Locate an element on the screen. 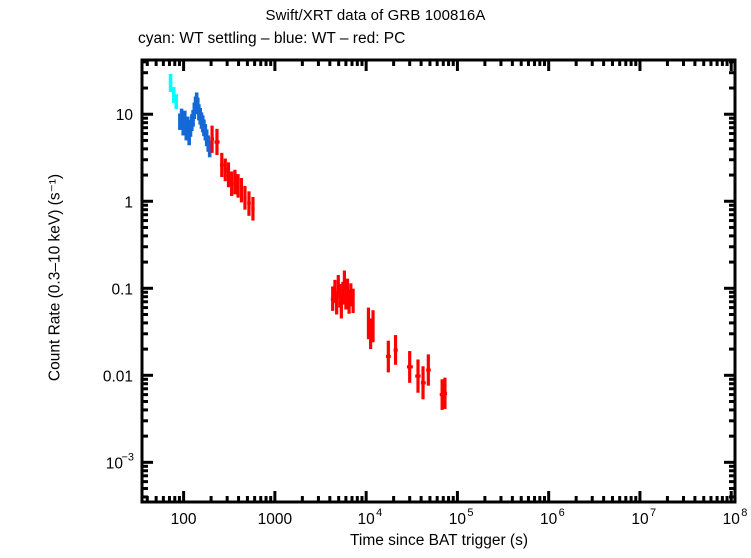 The height and width of the screenshot is (558, 751). x-tick-label-4: 10 is located at coordinates (549, 519).